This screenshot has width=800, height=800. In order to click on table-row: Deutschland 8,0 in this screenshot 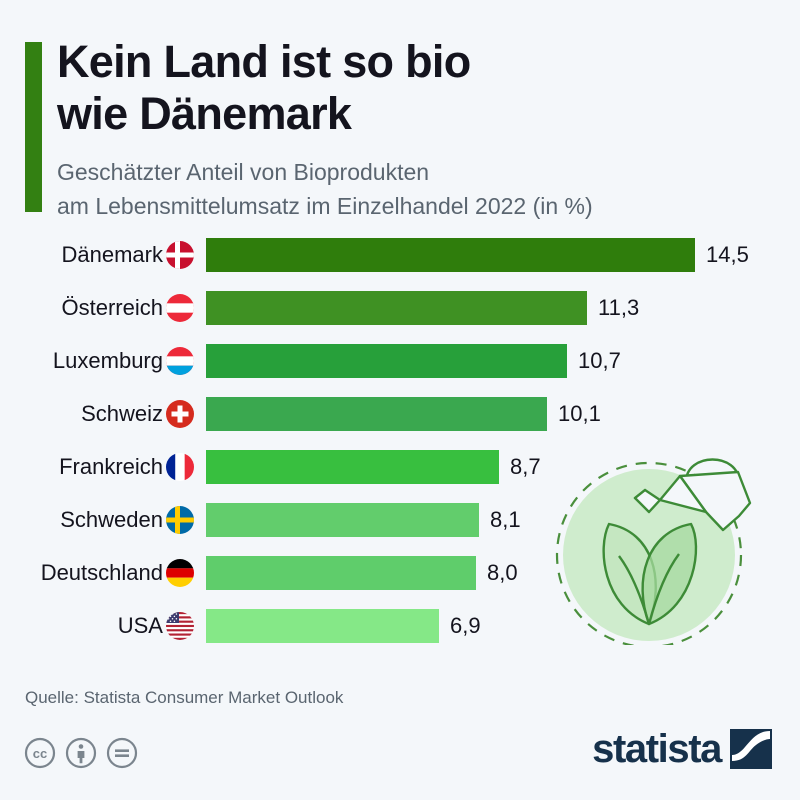, I will do `click(400, 573)`.